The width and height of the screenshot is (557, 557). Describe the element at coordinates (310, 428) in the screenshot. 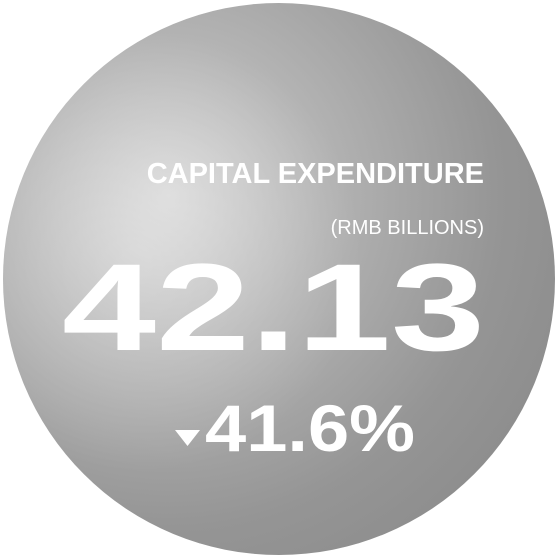

I see `kpi-change: 41.6%` at that location.